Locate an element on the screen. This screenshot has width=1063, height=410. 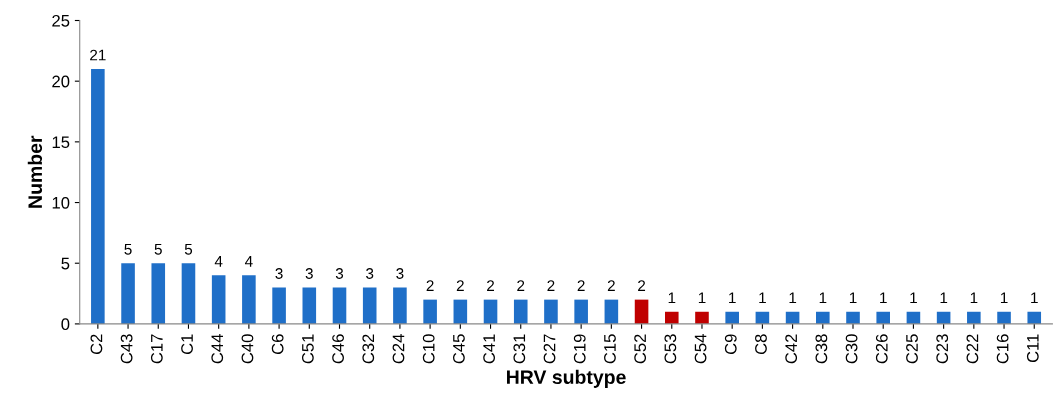
x-tick-label: C11 is located at coordinates (1032, 348).